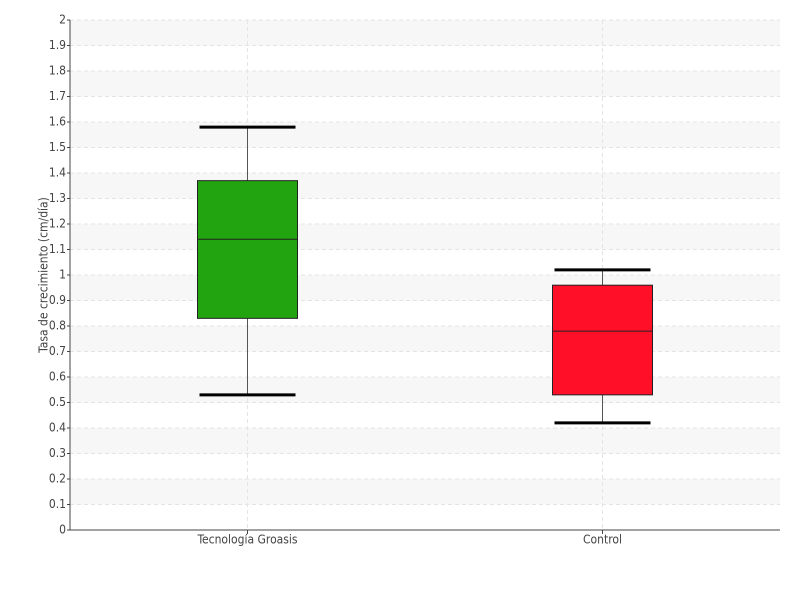  What do you see at coordinates (57, 198) in the screenshot?
I see `y-tick-label: 1.3` at bounding box center [57, 198].